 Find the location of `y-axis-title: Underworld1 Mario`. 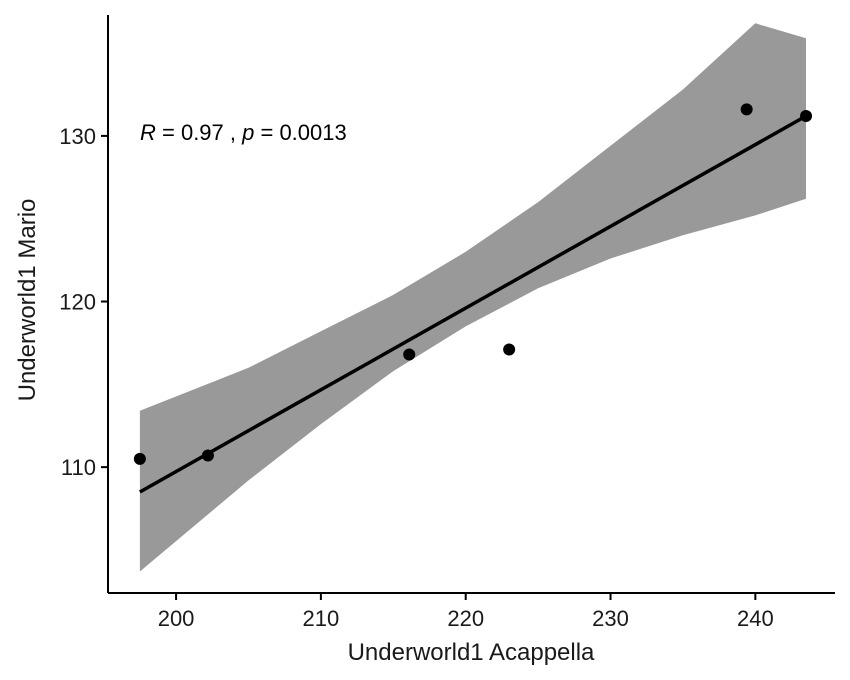

y-axis-title: Underworld1 Mario is located at coordinates (27, 300).